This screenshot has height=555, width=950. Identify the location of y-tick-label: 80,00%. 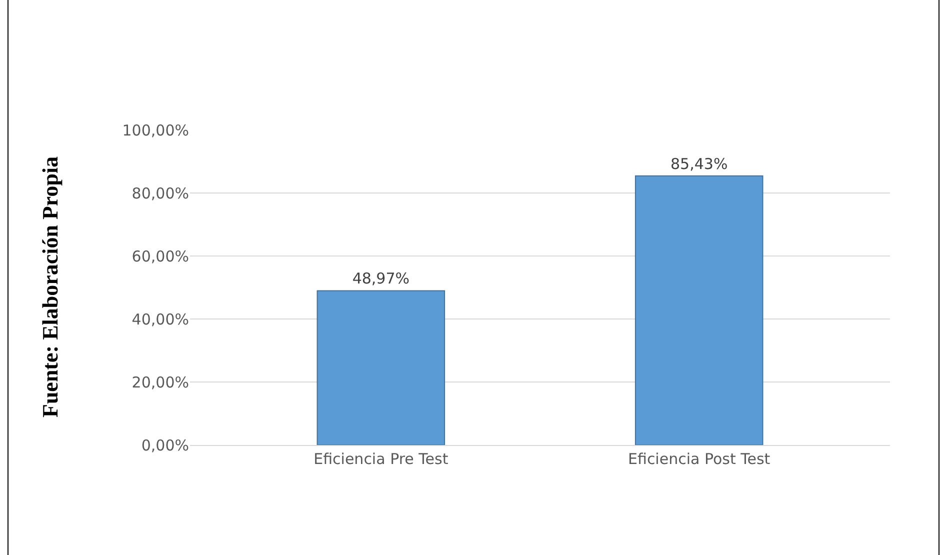
(160, 193).